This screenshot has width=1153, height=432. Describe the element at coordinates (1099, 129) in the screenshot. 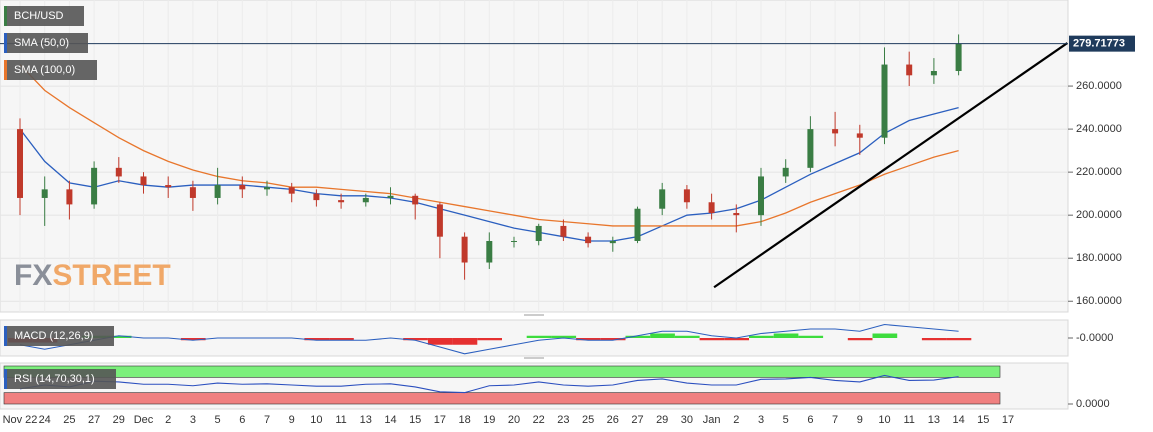

I see `y-tick-label: 240.0000` at that location.